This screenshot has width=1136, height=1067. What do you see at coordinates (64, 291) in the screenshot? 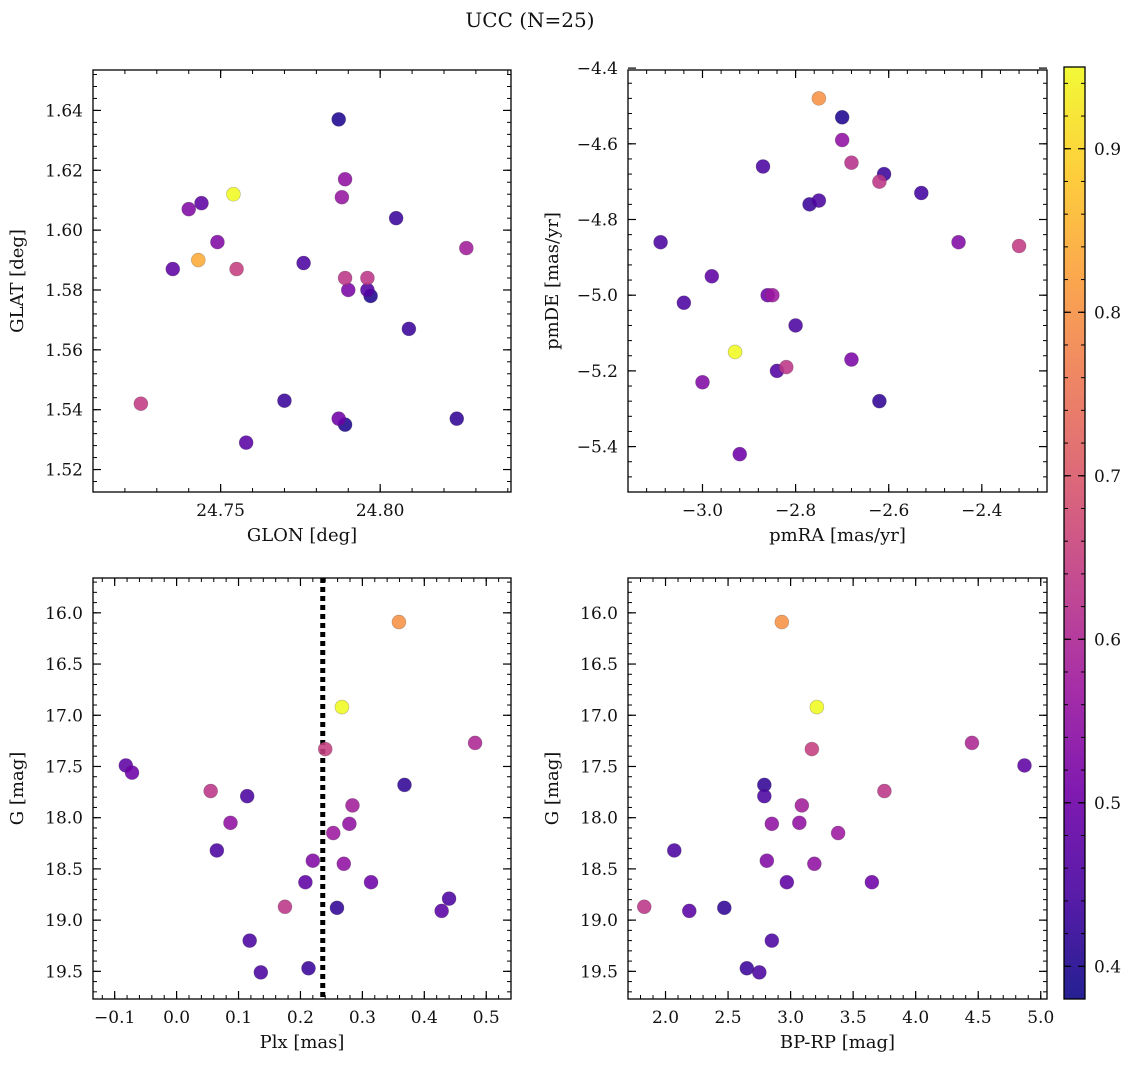
I see `y-tick-label: 1.58` at bounding box center [64, 291].